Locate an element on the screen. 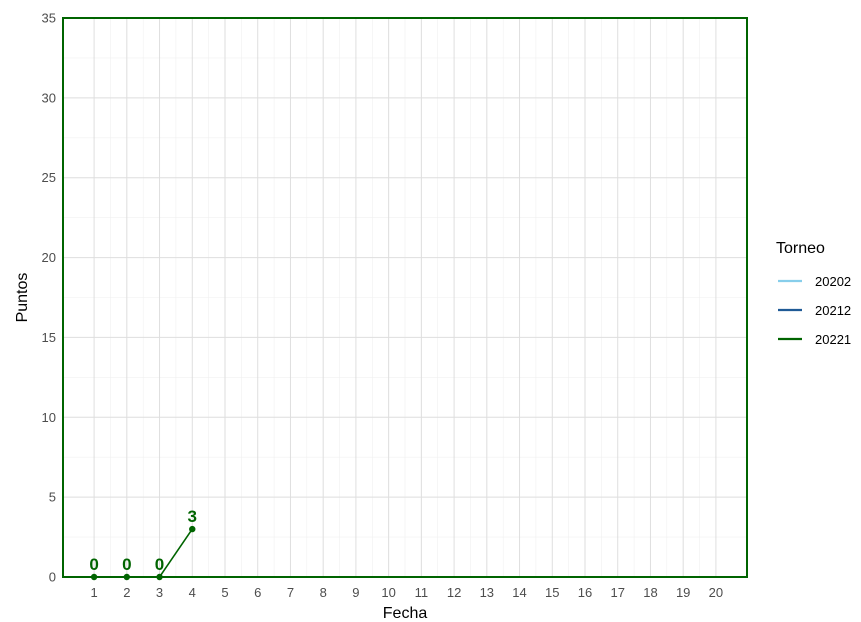  y-tick-label: 15 is located at coordinates (49, 337).